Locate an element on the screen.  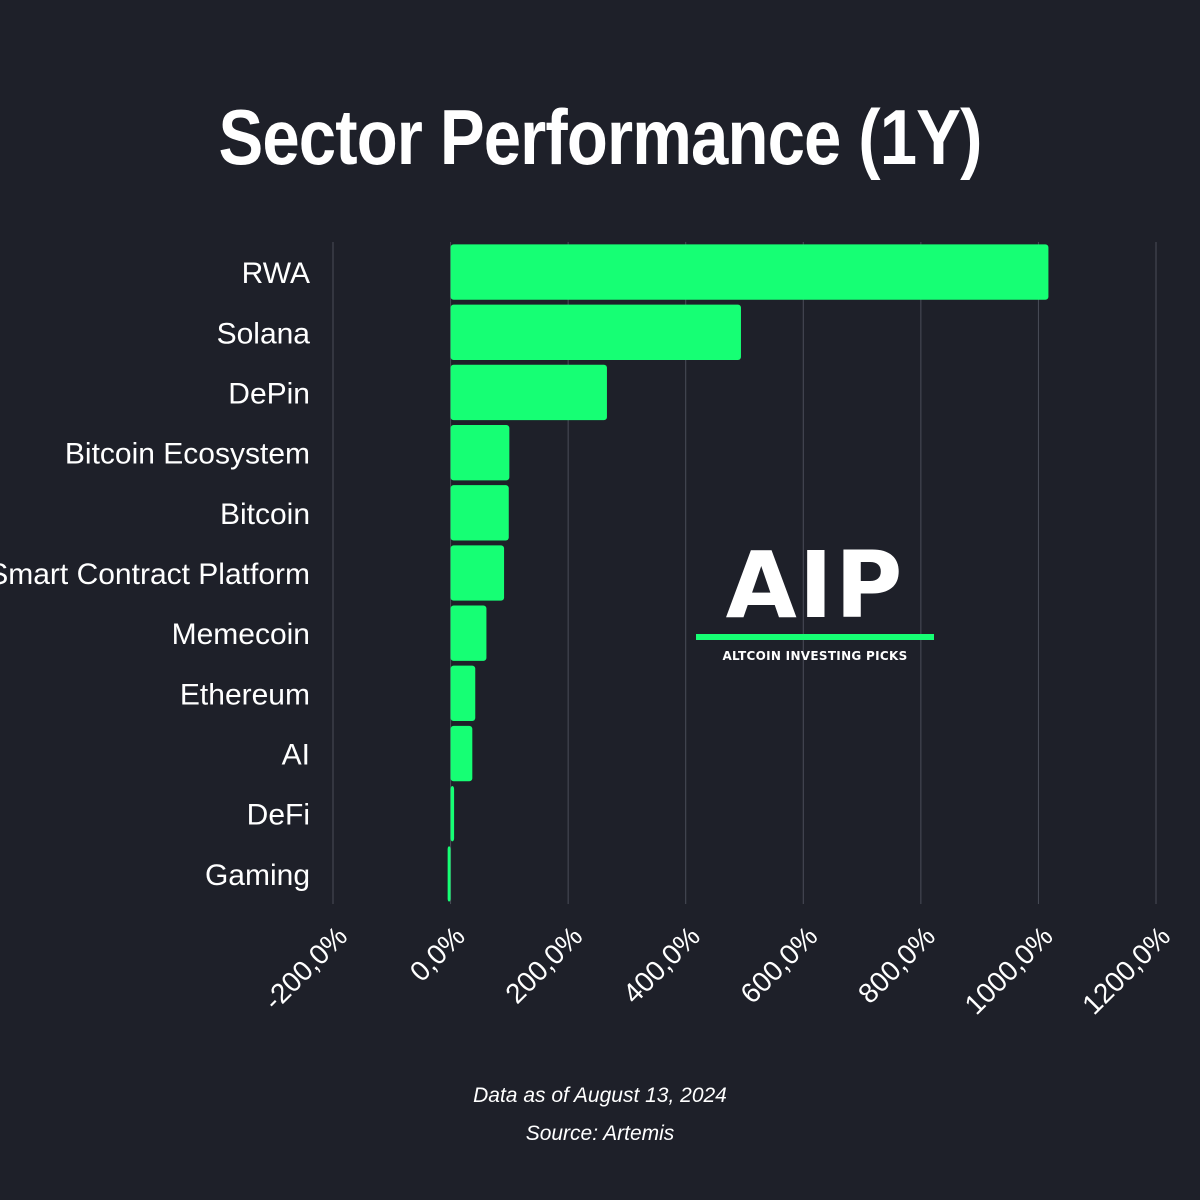
category-label: DePin is located at coordinates (269, 393).